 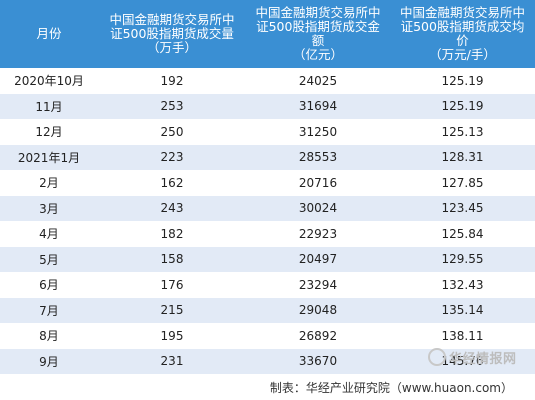 I want to click on cell-month: 11月, so click(x=49, y=106).